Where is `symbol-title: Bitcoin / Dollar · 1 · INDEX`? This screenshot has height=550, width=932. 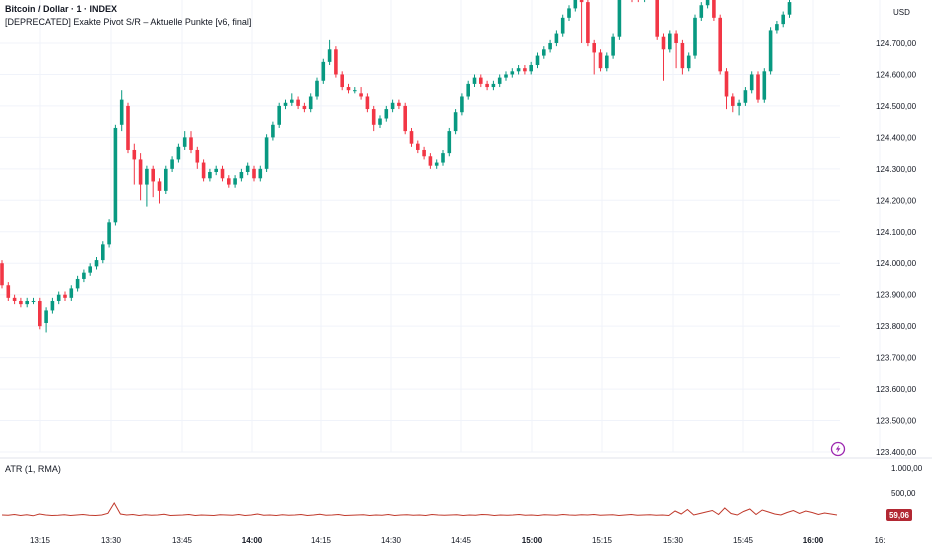
symbol-title: Bitcoin / Dollar · 1 · INDEX is located at coordinates (61, 9).